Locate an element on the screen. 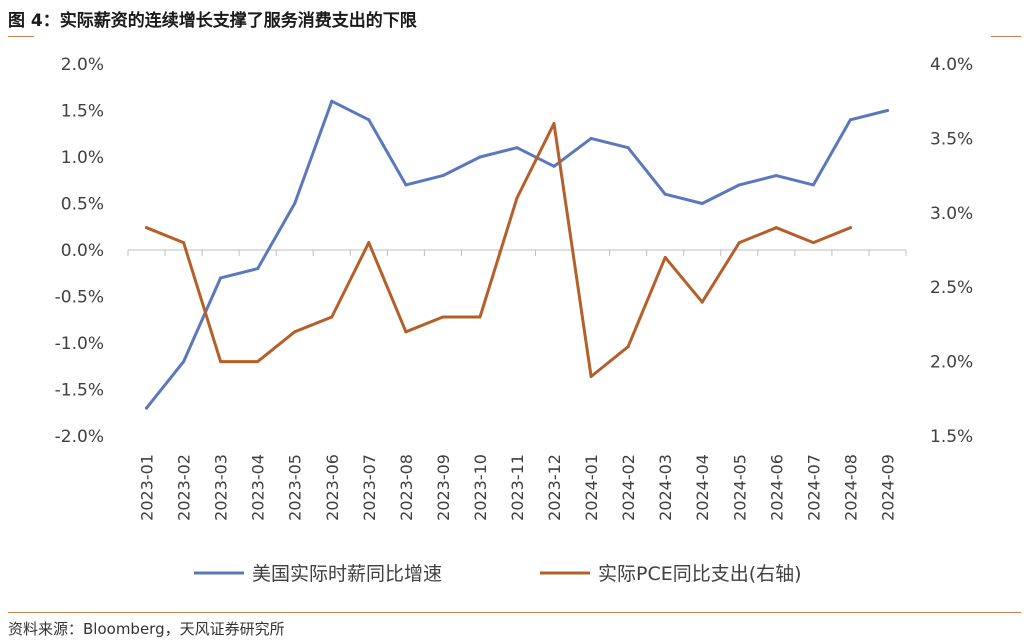 This screenshot has height=643, width=1027. chart-title: 图 4：实际薪资的连续增长支撑了服务消费支出的下限 is located at coordinates (212, 21).